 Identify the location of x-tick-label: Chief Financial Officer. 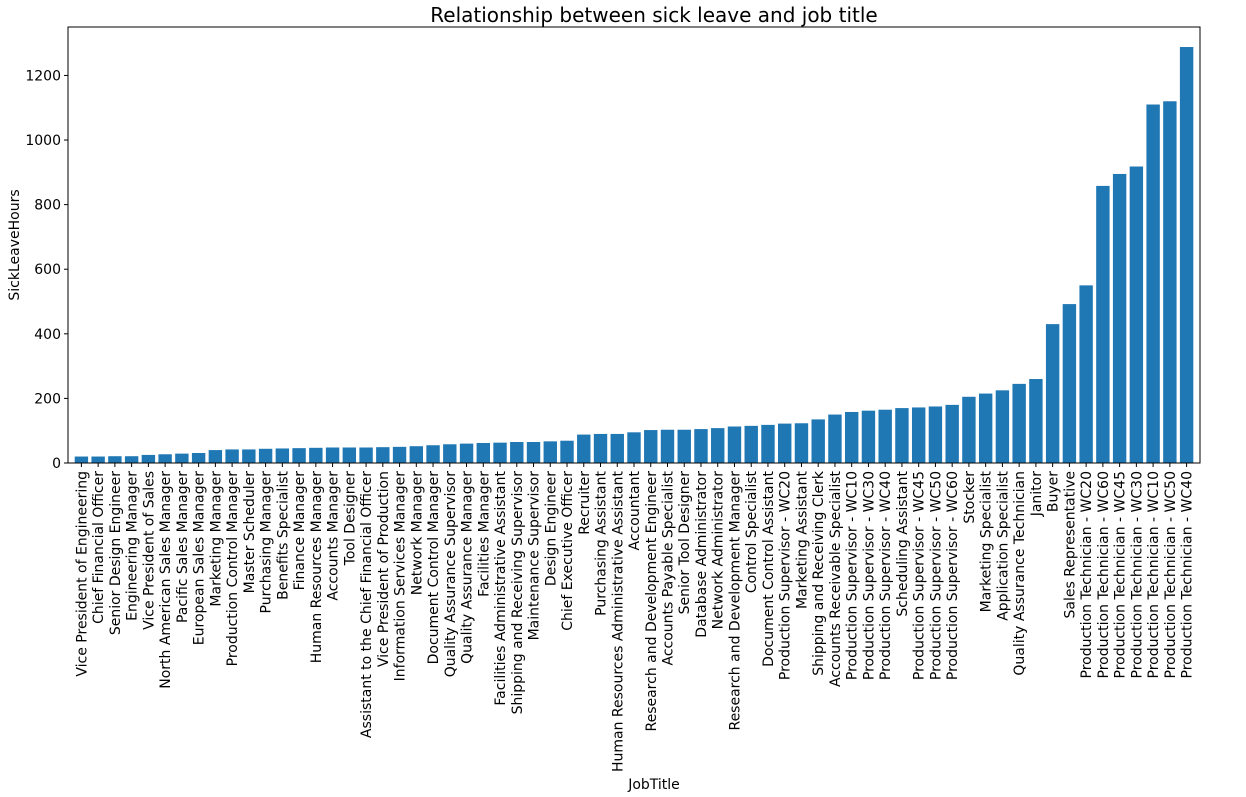
(99, 547).